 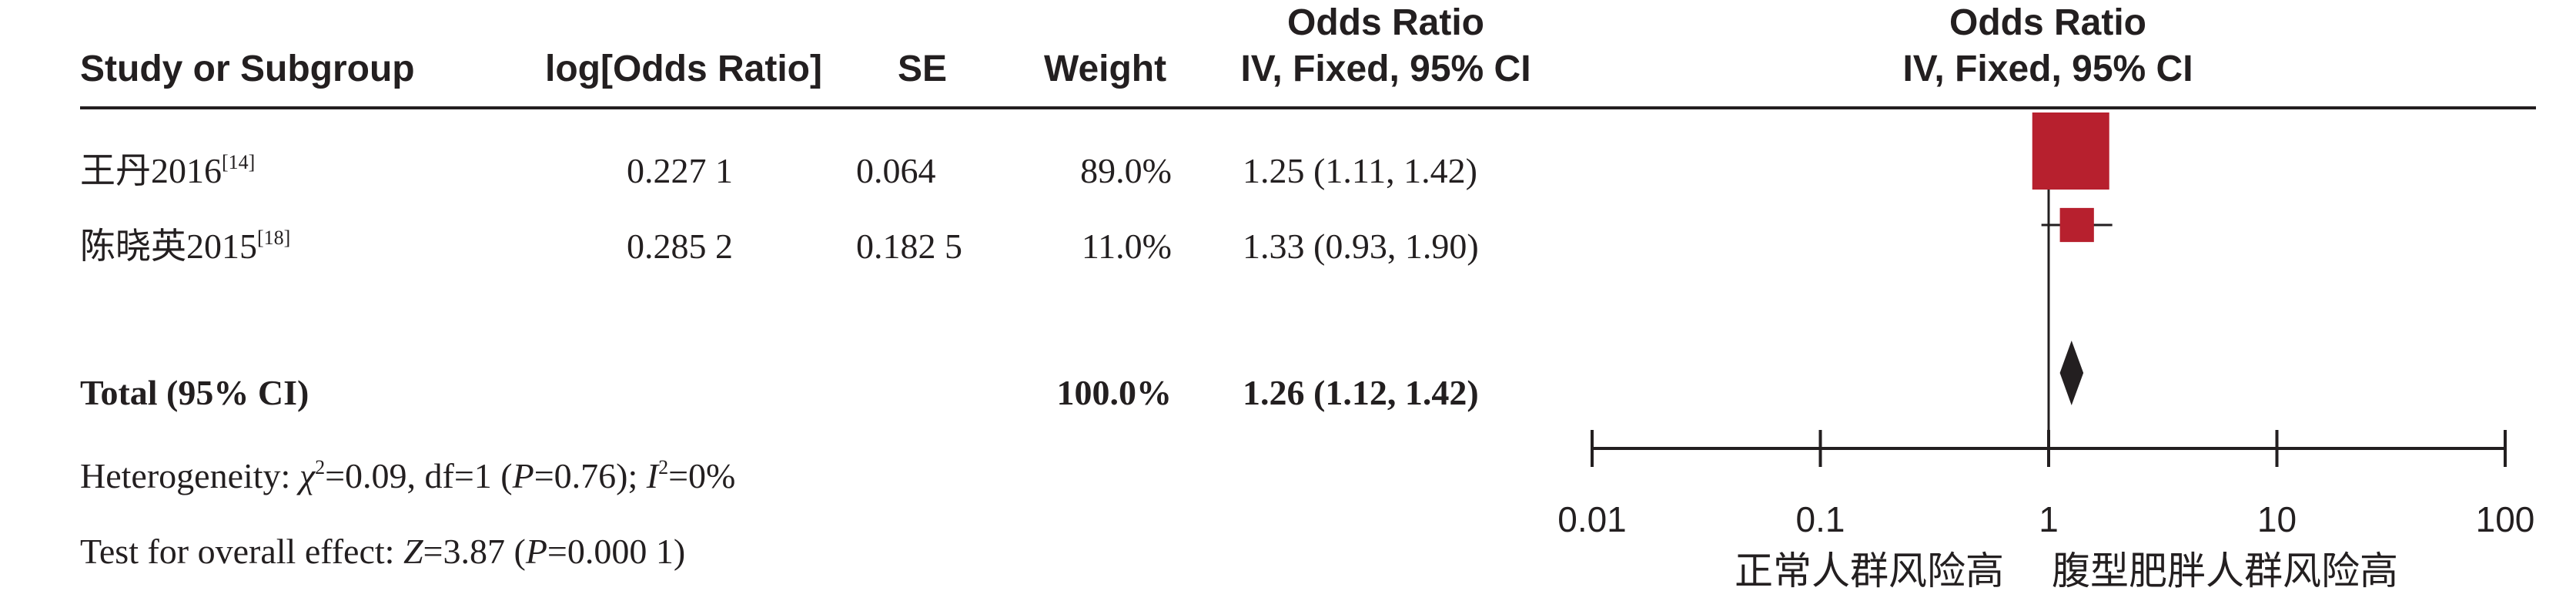 I want to click on study-name-1: 王丹2016[14], so click(x=168, y=170).